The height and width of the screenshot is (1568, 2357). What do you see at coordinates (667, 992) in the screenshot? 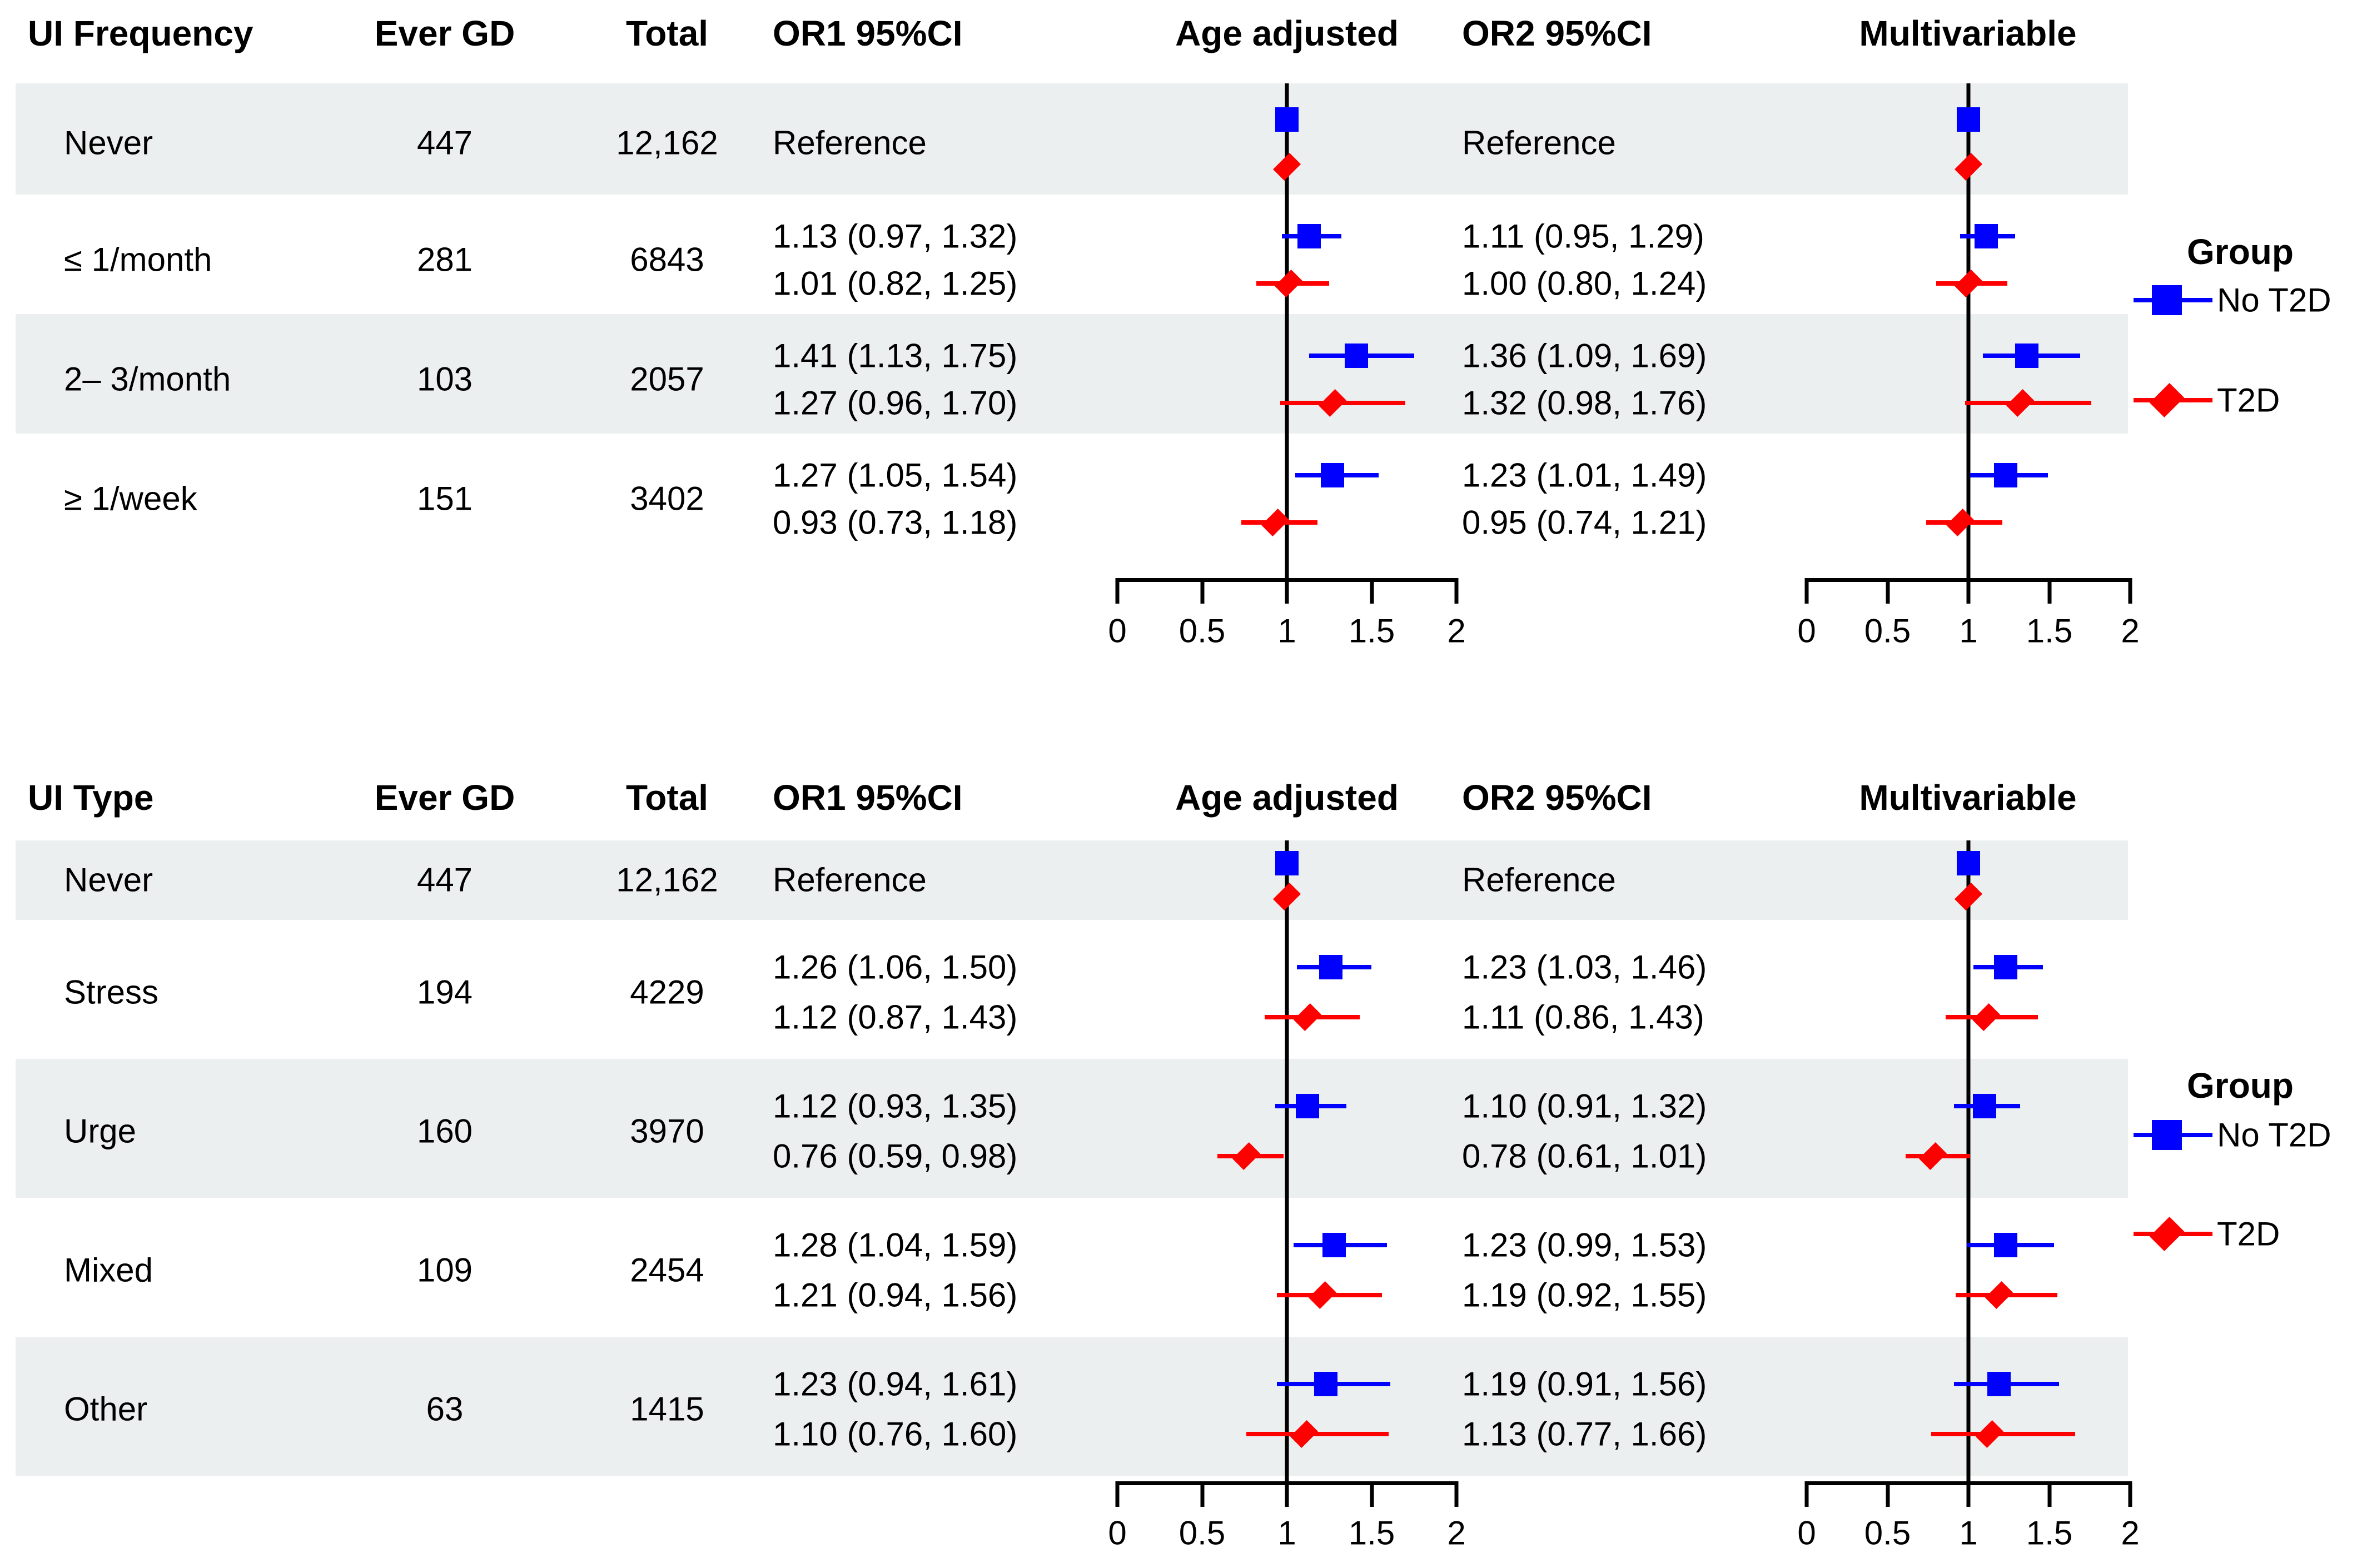
I see `total-value: 4229` at bounding box center [667, 992].